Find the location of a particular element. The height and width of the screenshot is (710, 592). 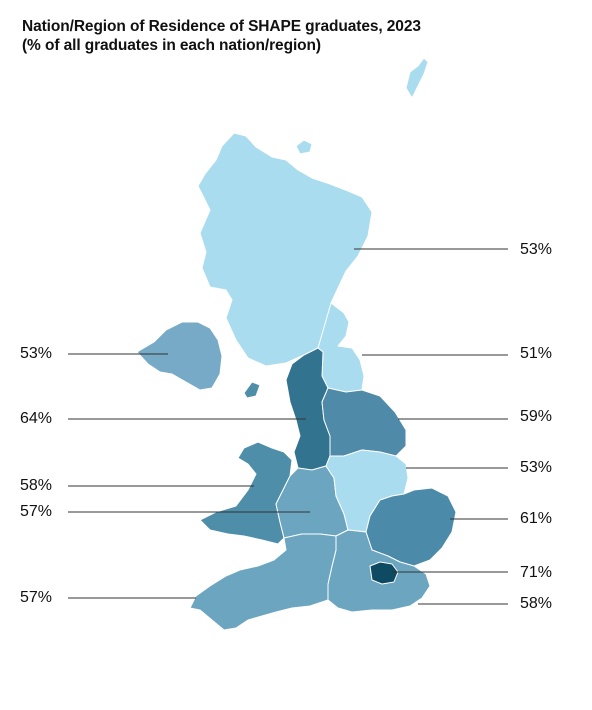

value-label-yorkshire: 59% is located at coordinates (536, 416).